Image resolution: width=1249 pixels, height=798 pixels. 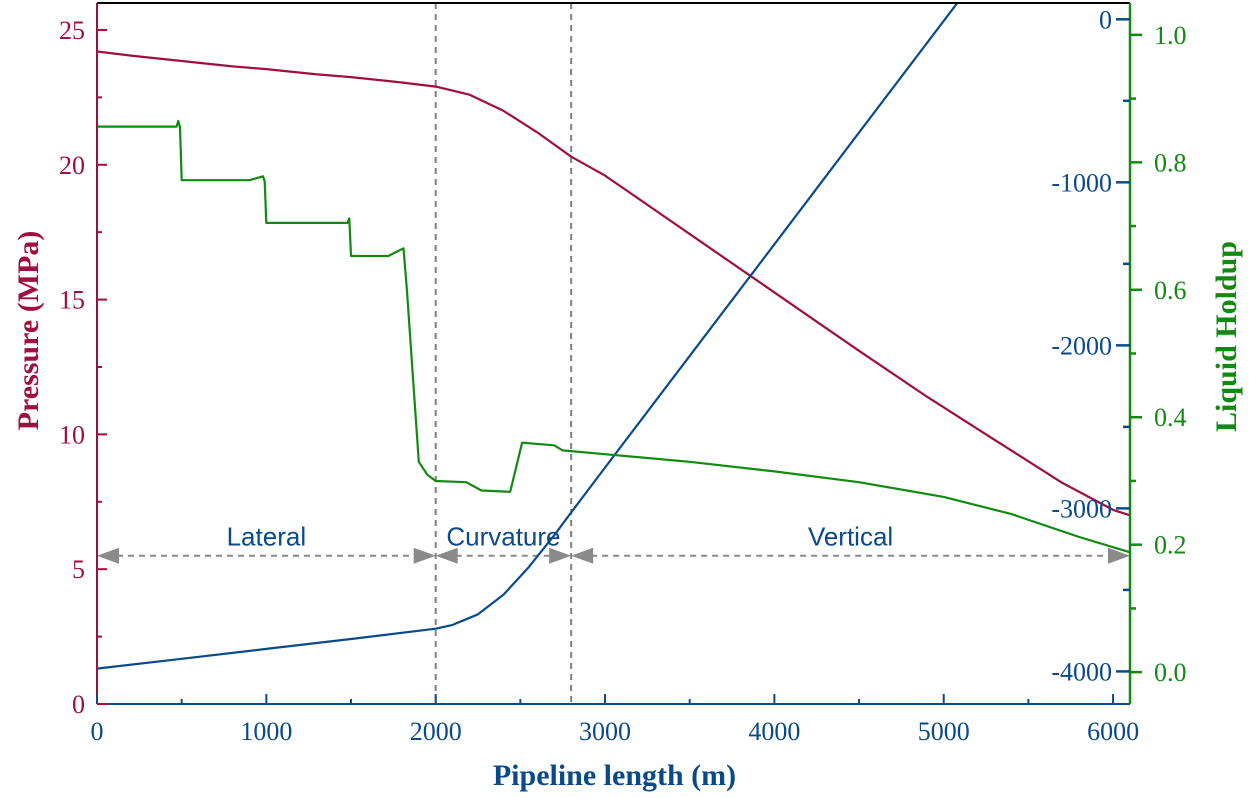 I want to click on region-label-lateral: Lateral, so click(x=267, y=537).